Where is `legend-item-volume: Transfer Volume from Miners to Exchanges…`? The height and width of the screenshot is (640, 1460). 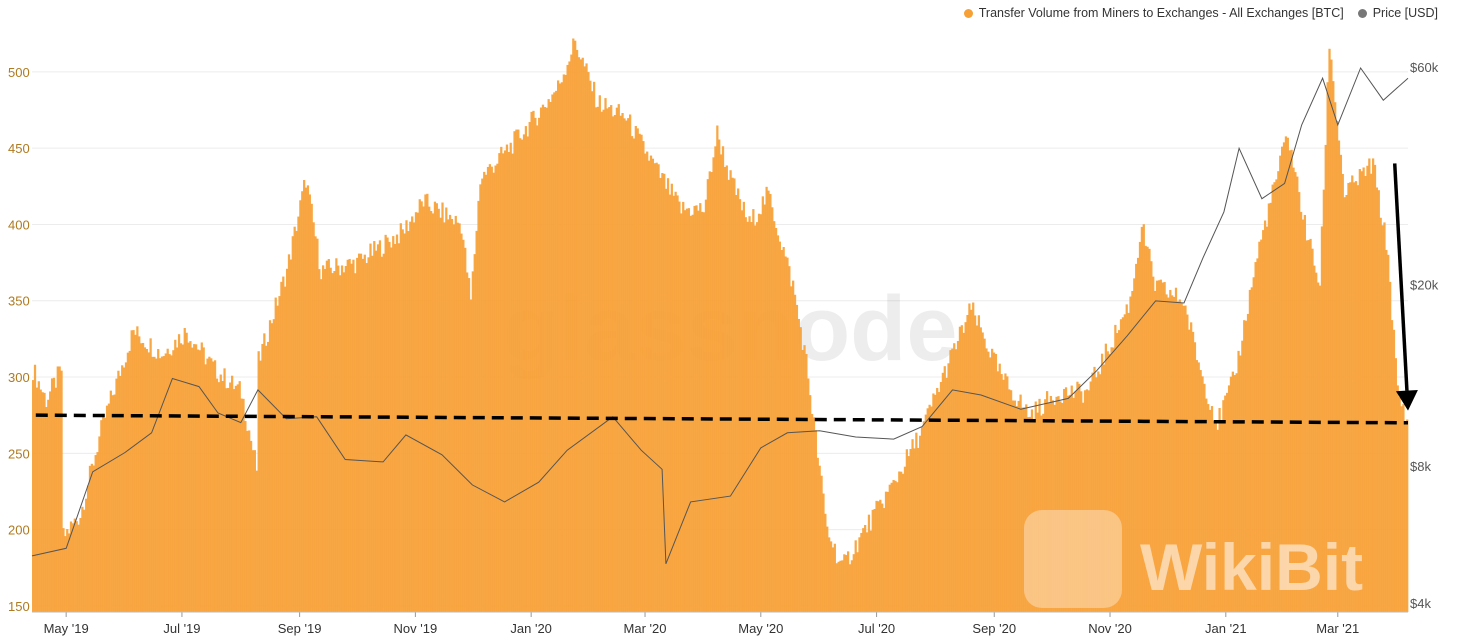
legend-item-volume: Transfer Volume from Miners to Exchanges… is located at coordinates (1153, 13).